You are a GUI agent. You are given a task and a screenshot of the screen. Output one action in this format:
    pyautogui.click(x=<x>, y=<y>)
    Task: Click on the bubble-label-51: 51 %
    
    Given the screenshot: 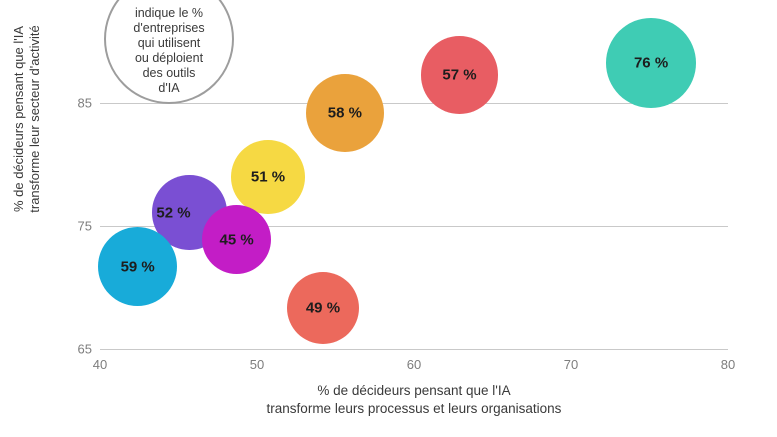 What is the action you would take?
    pyautogui.click(x=268, y=177)
    